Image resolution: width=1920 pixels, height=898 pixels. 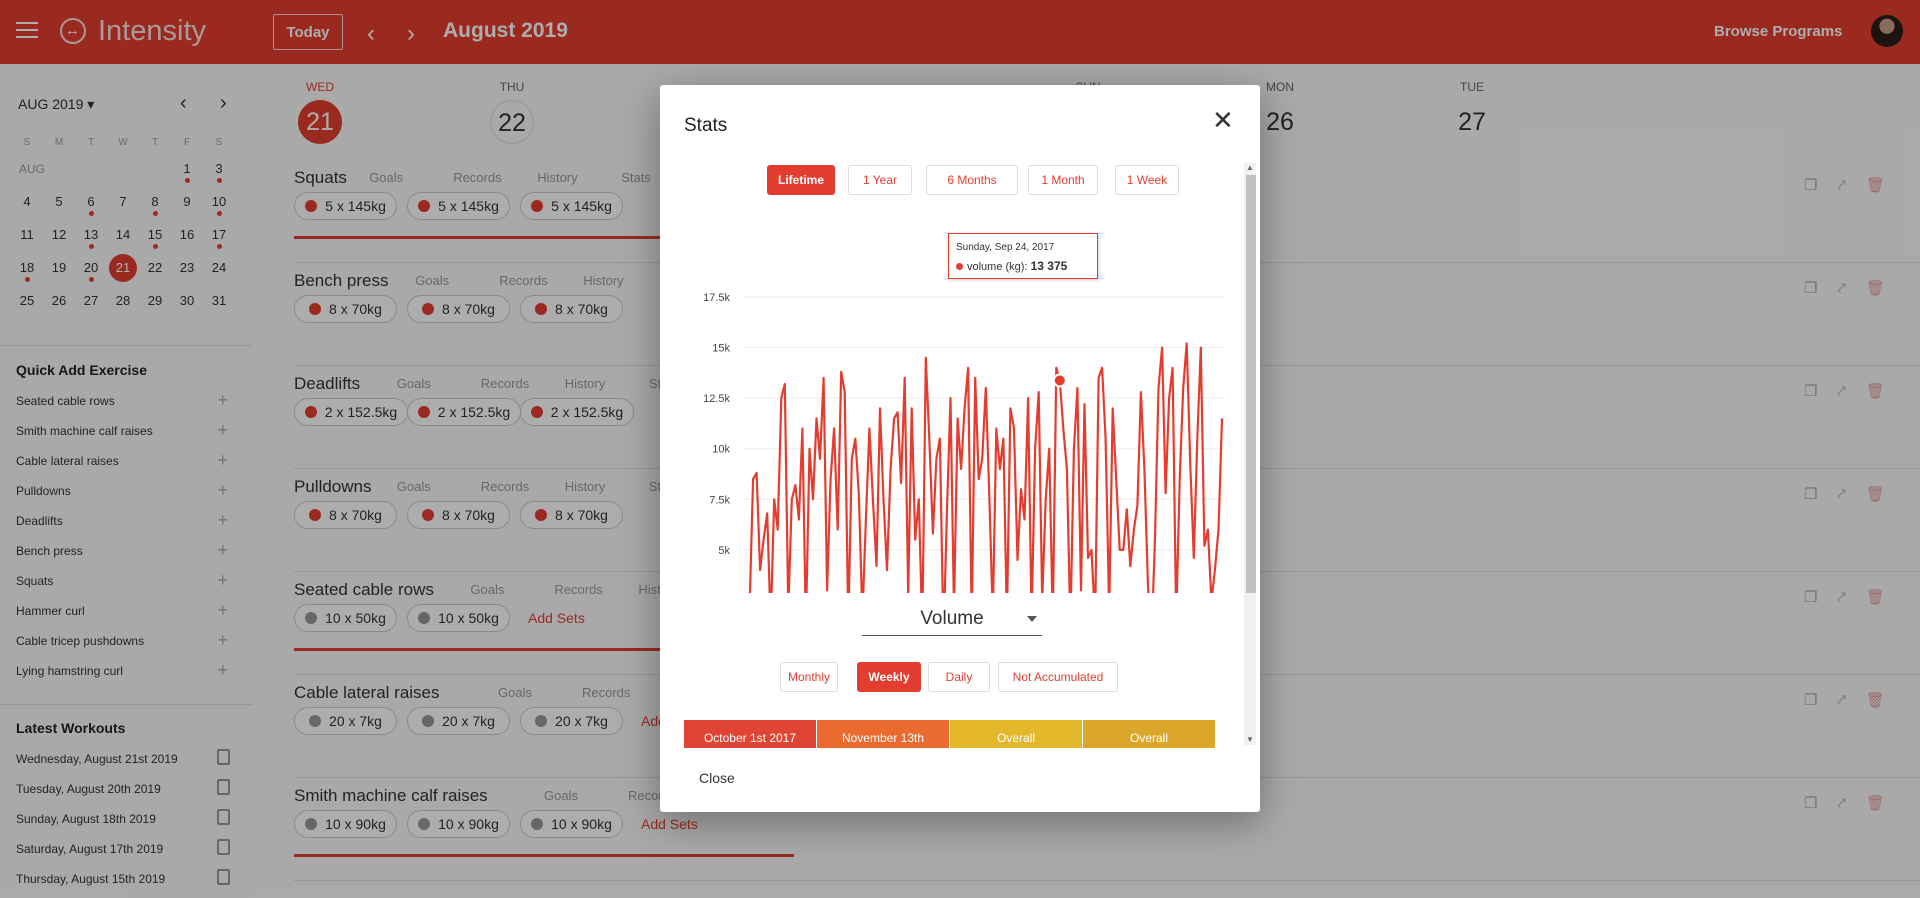 What do you see at coordinates (458, 309) in the screenshot?
I see `set-chip: 8 x 70kg` at bounding box center [458, 309].